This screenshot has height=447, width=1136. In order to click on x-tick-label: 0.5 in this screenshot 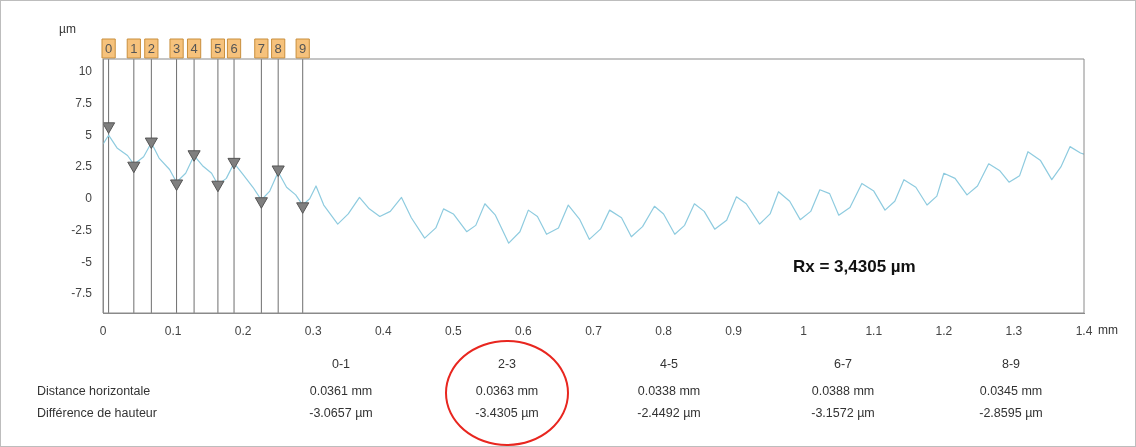, I will do `click(454, 330)`.